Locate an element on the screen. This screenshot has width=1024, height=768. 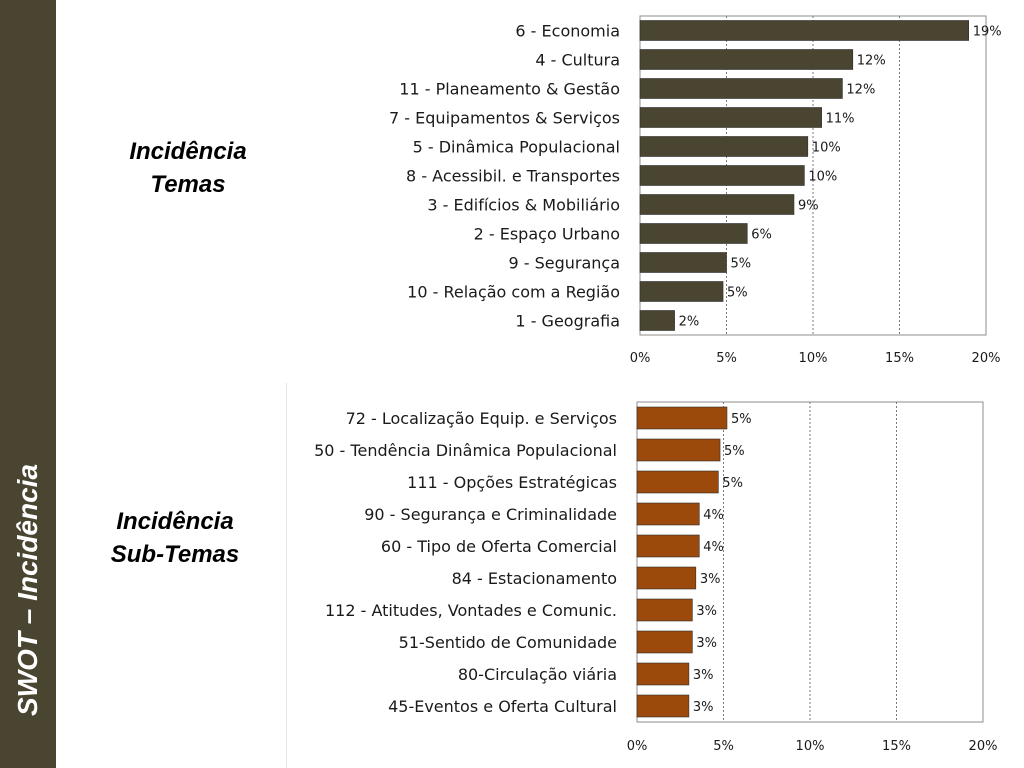
temas-value-label: 2% is located at coordinates (689, 322).